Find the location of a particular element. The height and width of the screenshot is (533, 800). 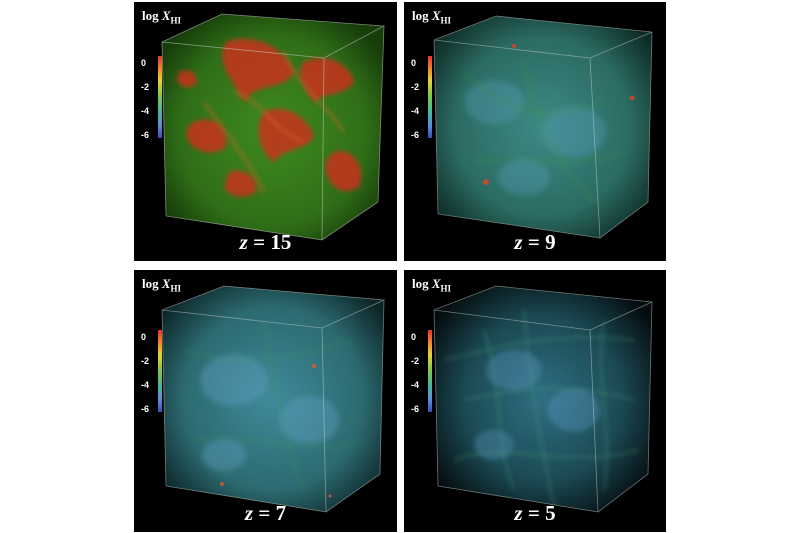

redshift-label: z = 5 is located at coordinates (535, 513).